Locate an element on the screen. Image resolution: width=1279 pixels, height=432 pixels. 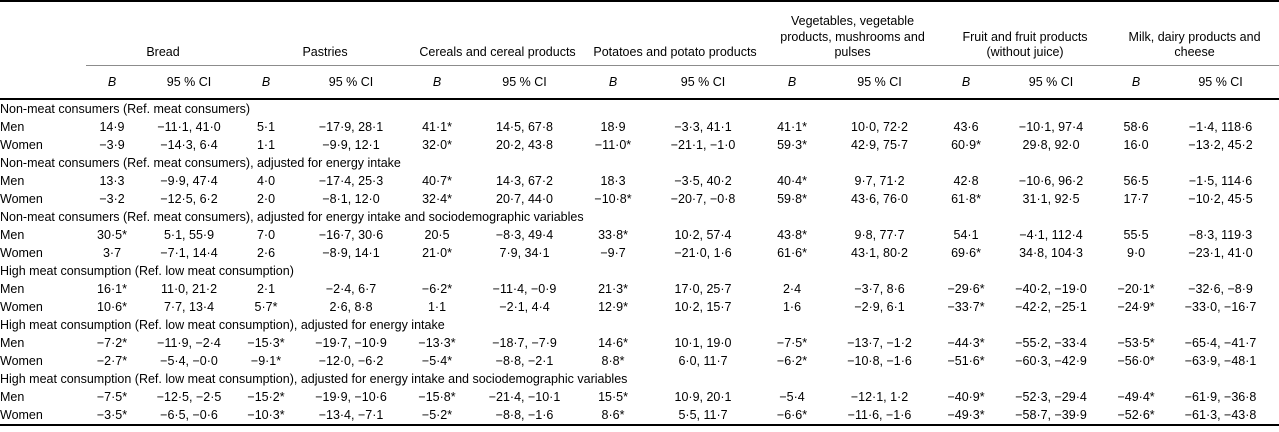
ci-value: −21·1, −1·0 is located at coordinates (703, 145).